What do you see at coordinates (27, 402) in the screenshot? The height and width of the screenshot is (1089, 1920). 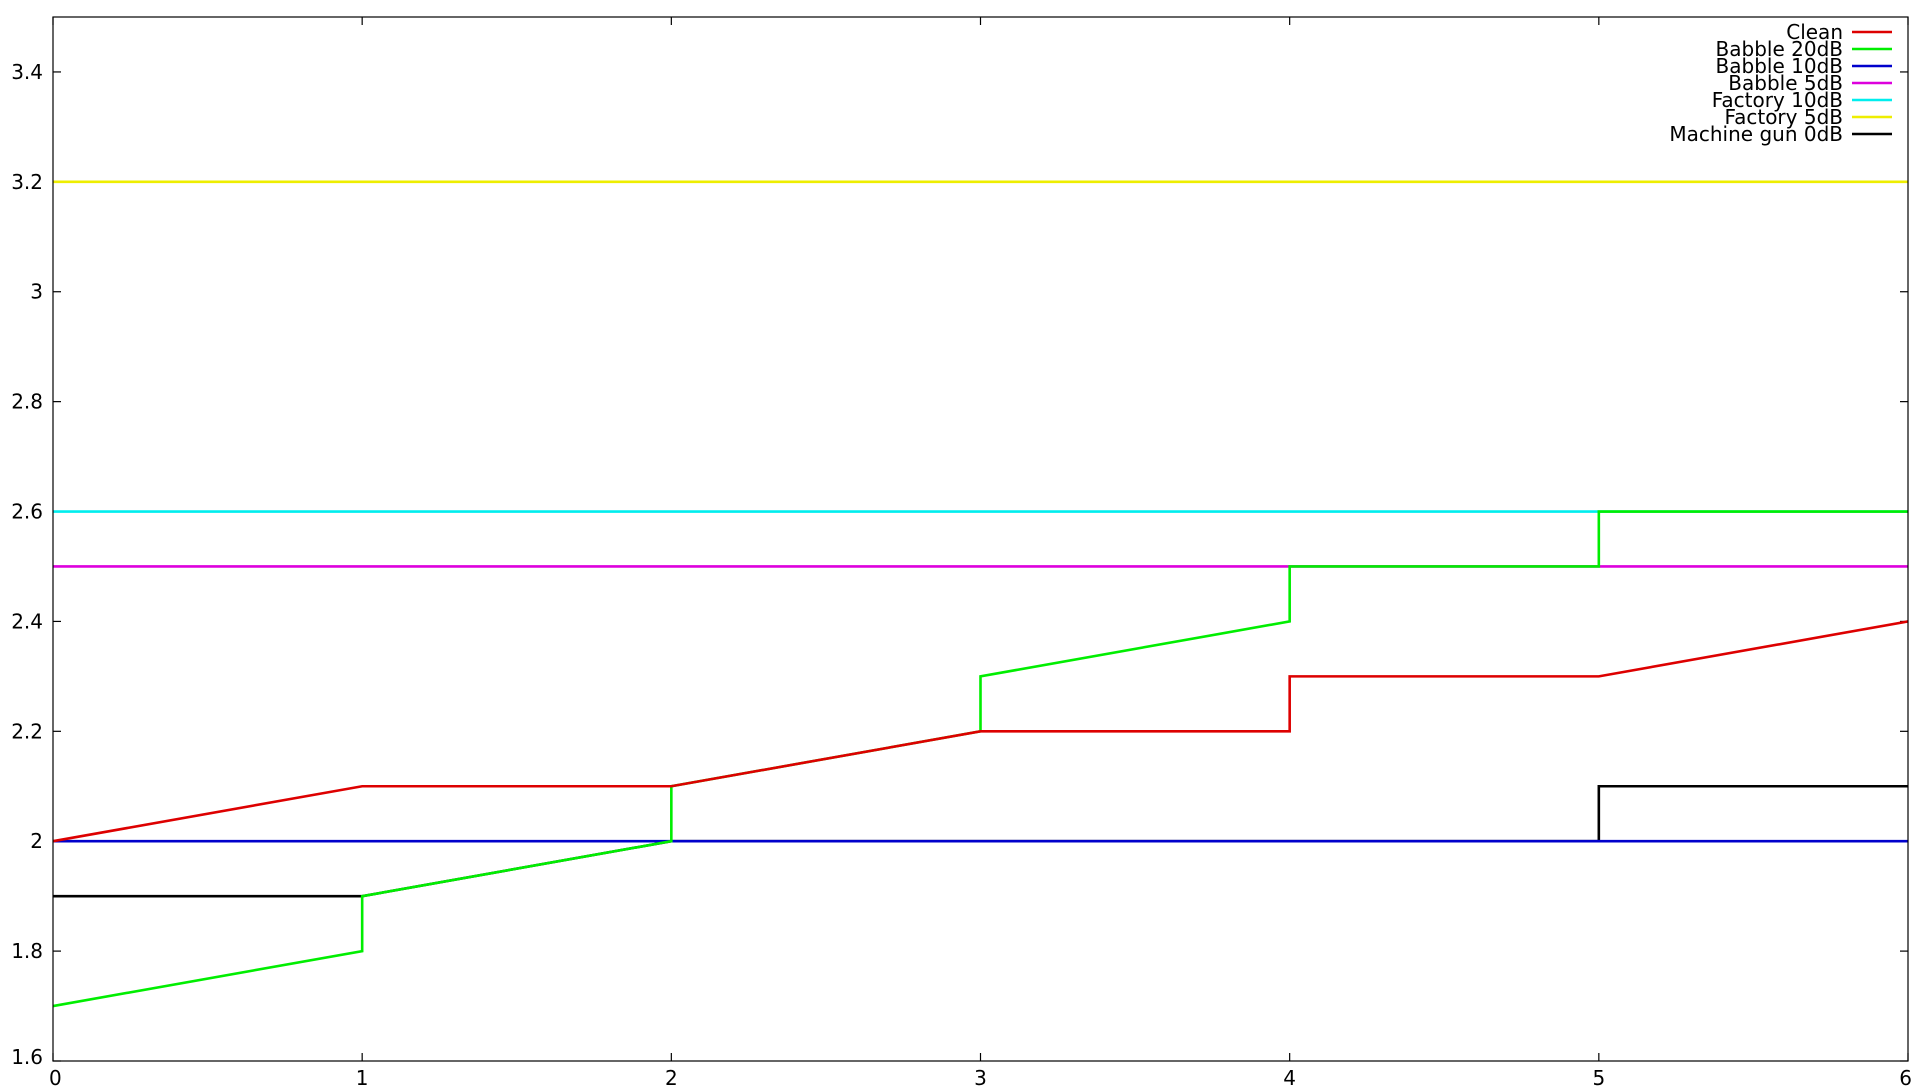 I see `y-tick-label: 2.8` at bounding box center [27, 402].